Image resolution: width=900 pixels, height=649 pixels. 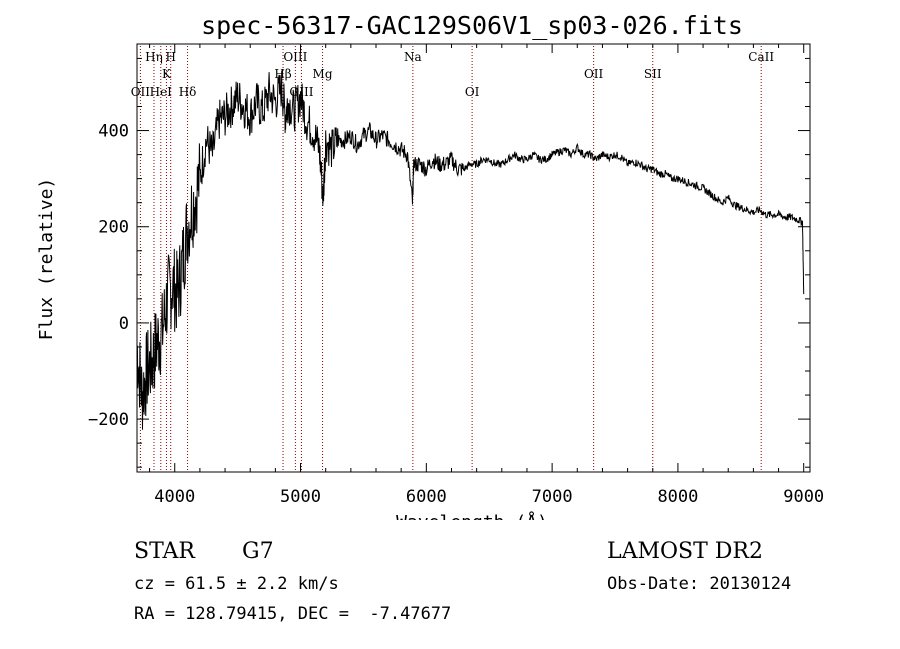 I want to click on line-marker-label: OIII, so click(x=295, y=57).